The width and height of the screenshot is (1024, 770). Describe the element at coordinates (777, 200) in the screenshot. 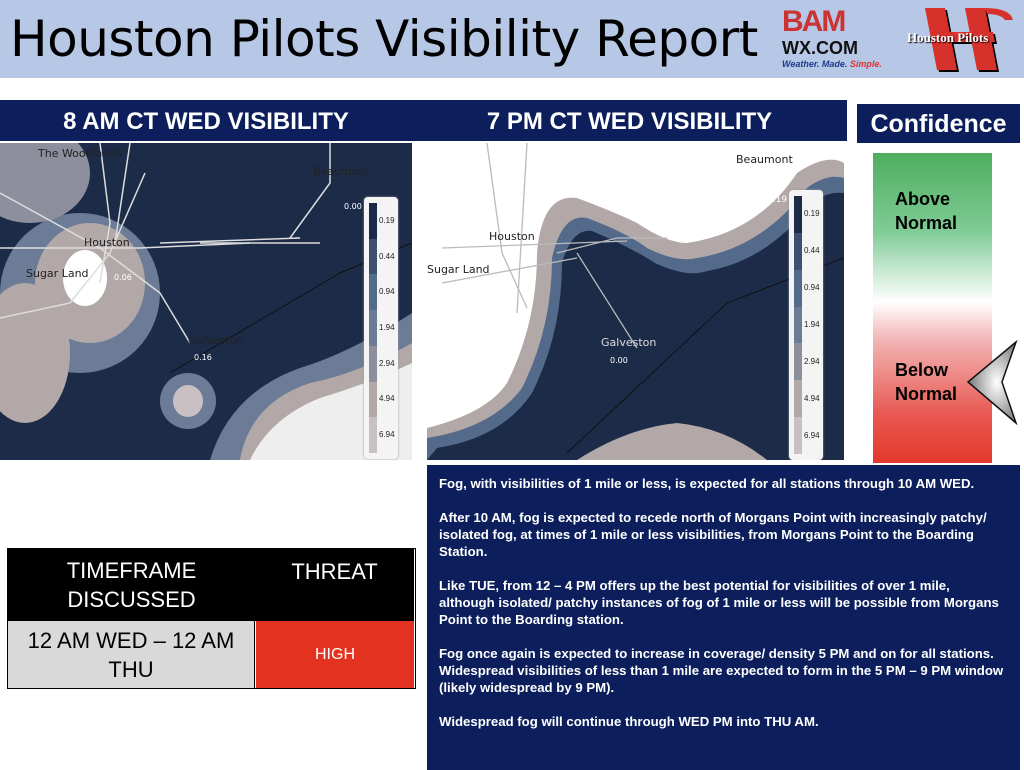

I see `station-value-beaumont: 2.19` at that location.